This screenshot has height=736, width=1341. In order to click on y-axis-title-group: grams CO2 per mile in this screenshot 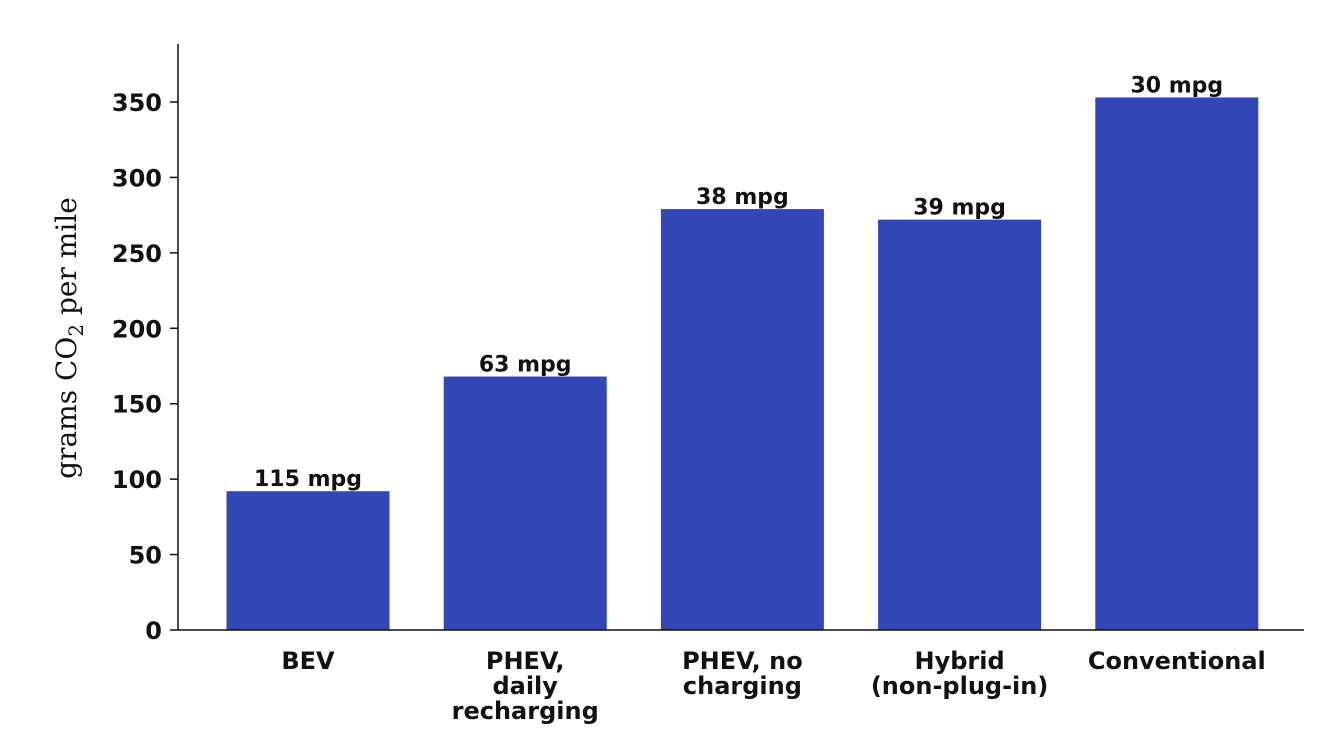, I will do `click(69, 338)`.